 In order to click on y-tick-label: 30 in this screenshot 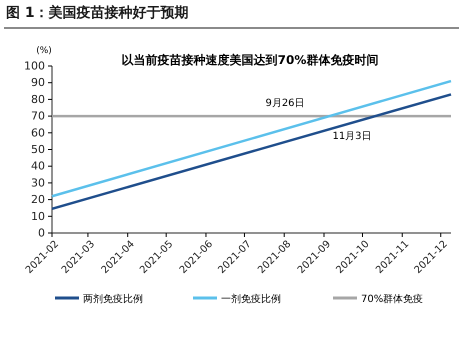, I will do `click(38, 183)`.